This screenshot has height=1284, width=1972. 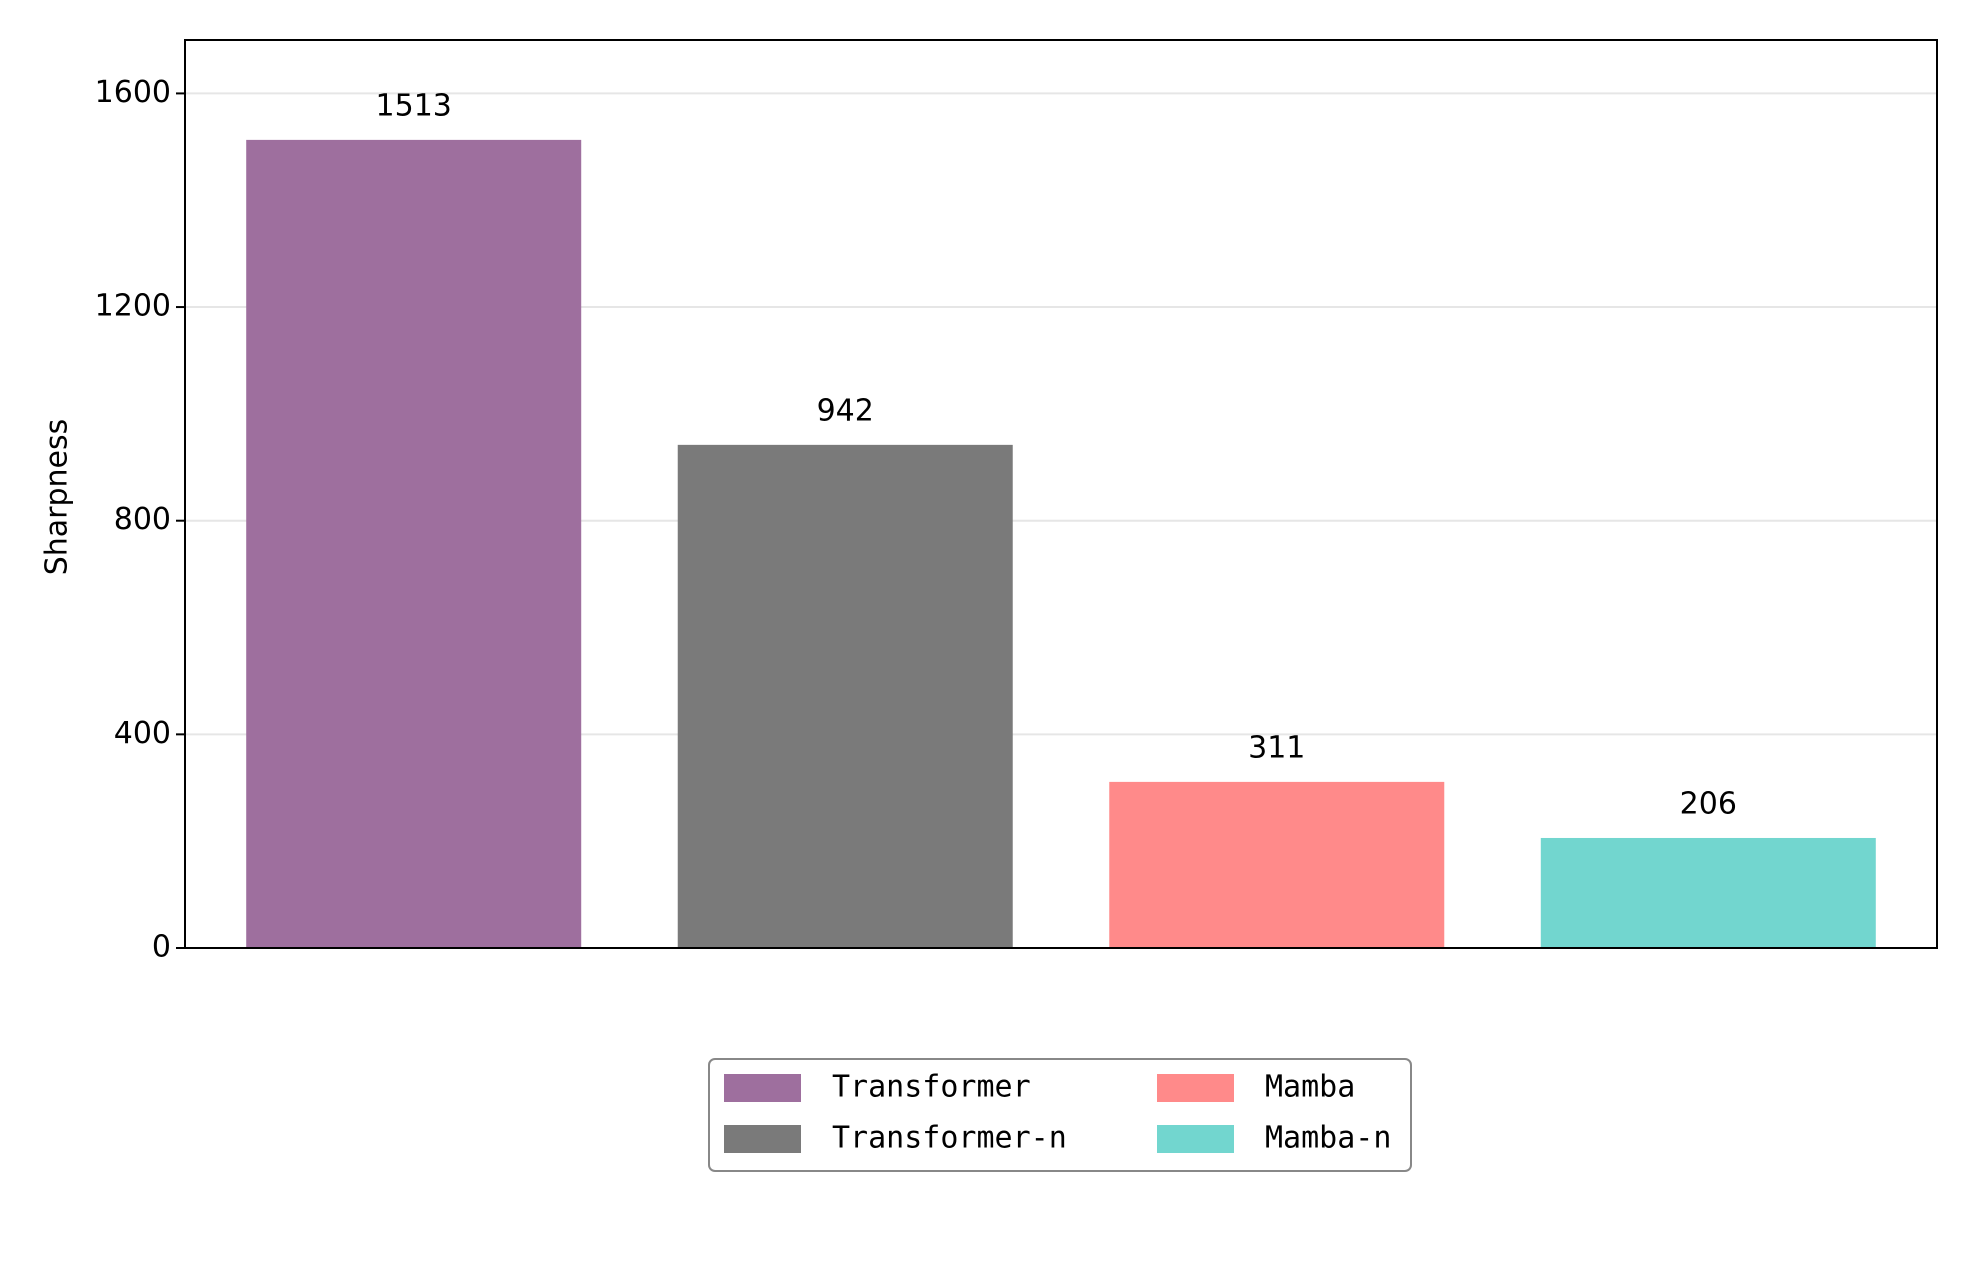 What do you see at coordinates (414, 105) in the screenshot?
I see `data-label: 1513` at bounding box center [414, 105].